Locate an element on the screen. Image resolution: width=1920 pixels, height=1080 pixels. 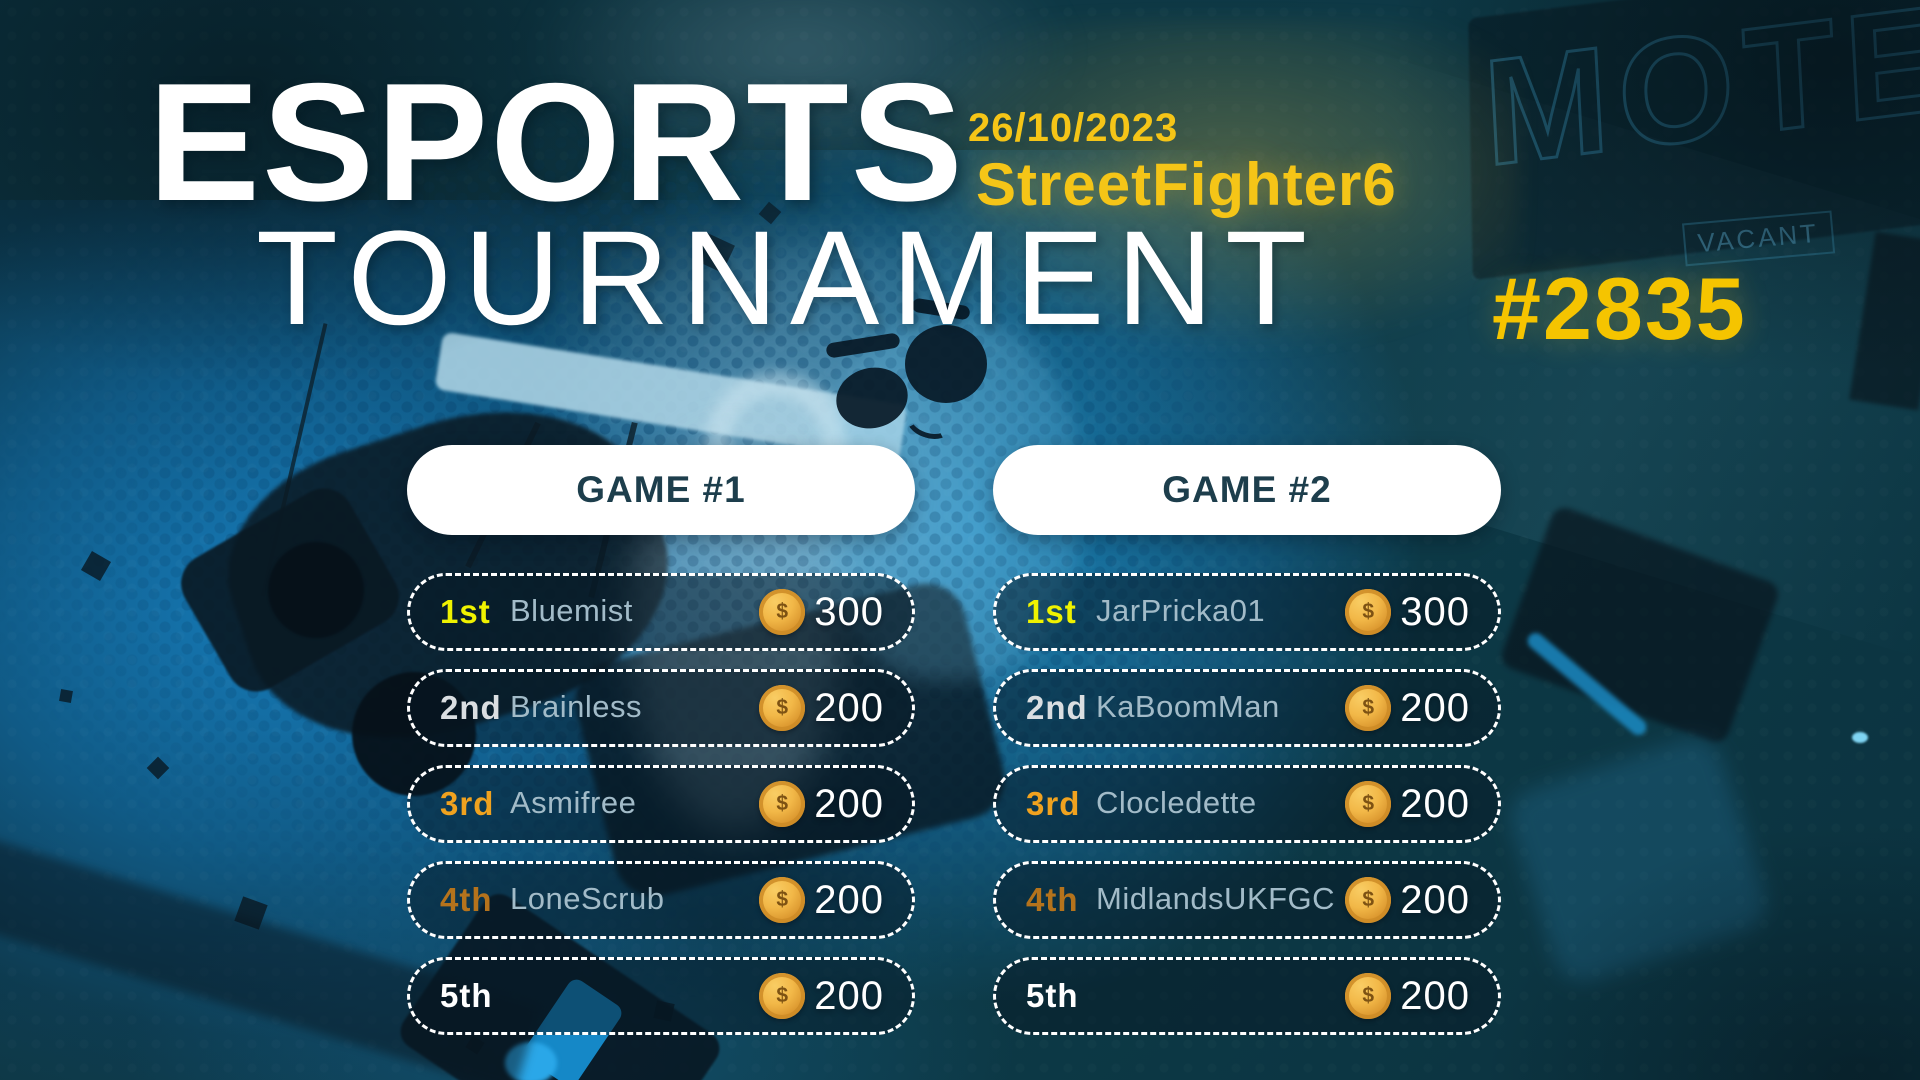
sign-pole is located at coordinates (1884, 321).